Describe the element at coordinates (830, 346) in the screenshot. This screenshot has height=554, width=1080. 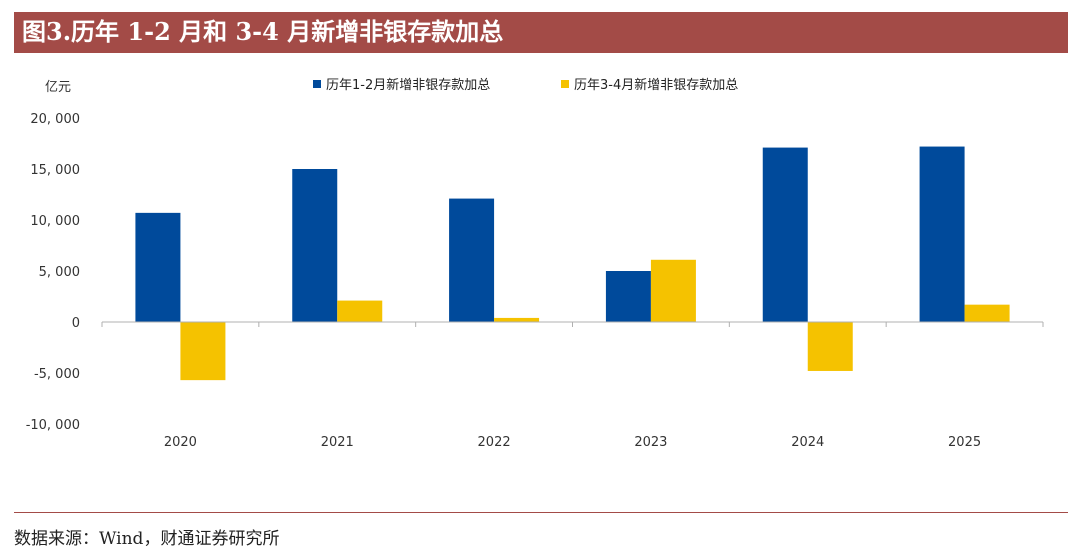
I see `bar-mar-apr-2024` at that location.